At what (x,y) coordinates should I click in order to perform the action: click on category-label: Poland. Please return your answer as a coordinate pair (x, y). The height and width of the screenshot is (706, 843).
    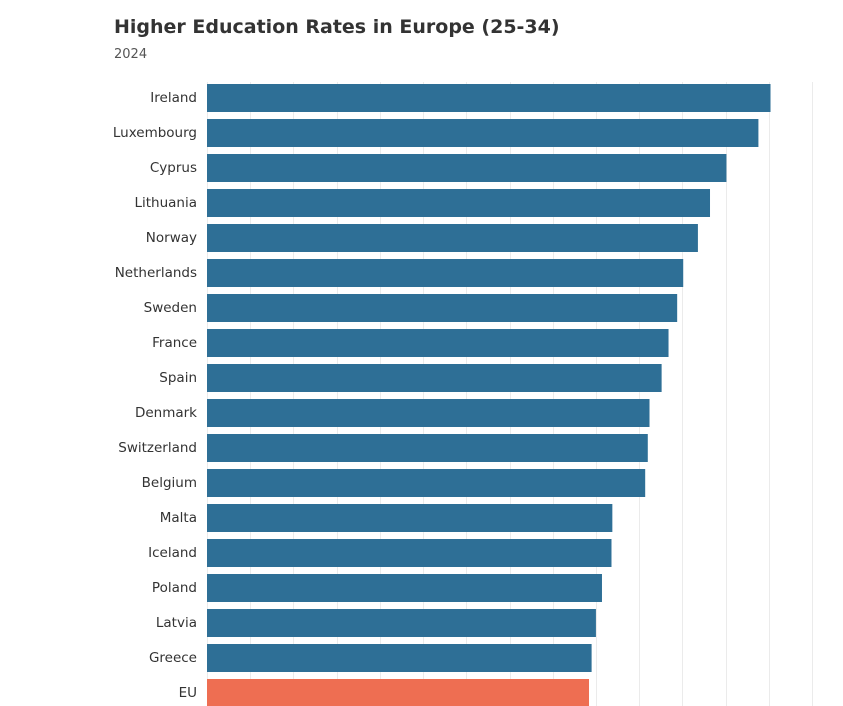
    Looking at the image, I should click on (174, 588).